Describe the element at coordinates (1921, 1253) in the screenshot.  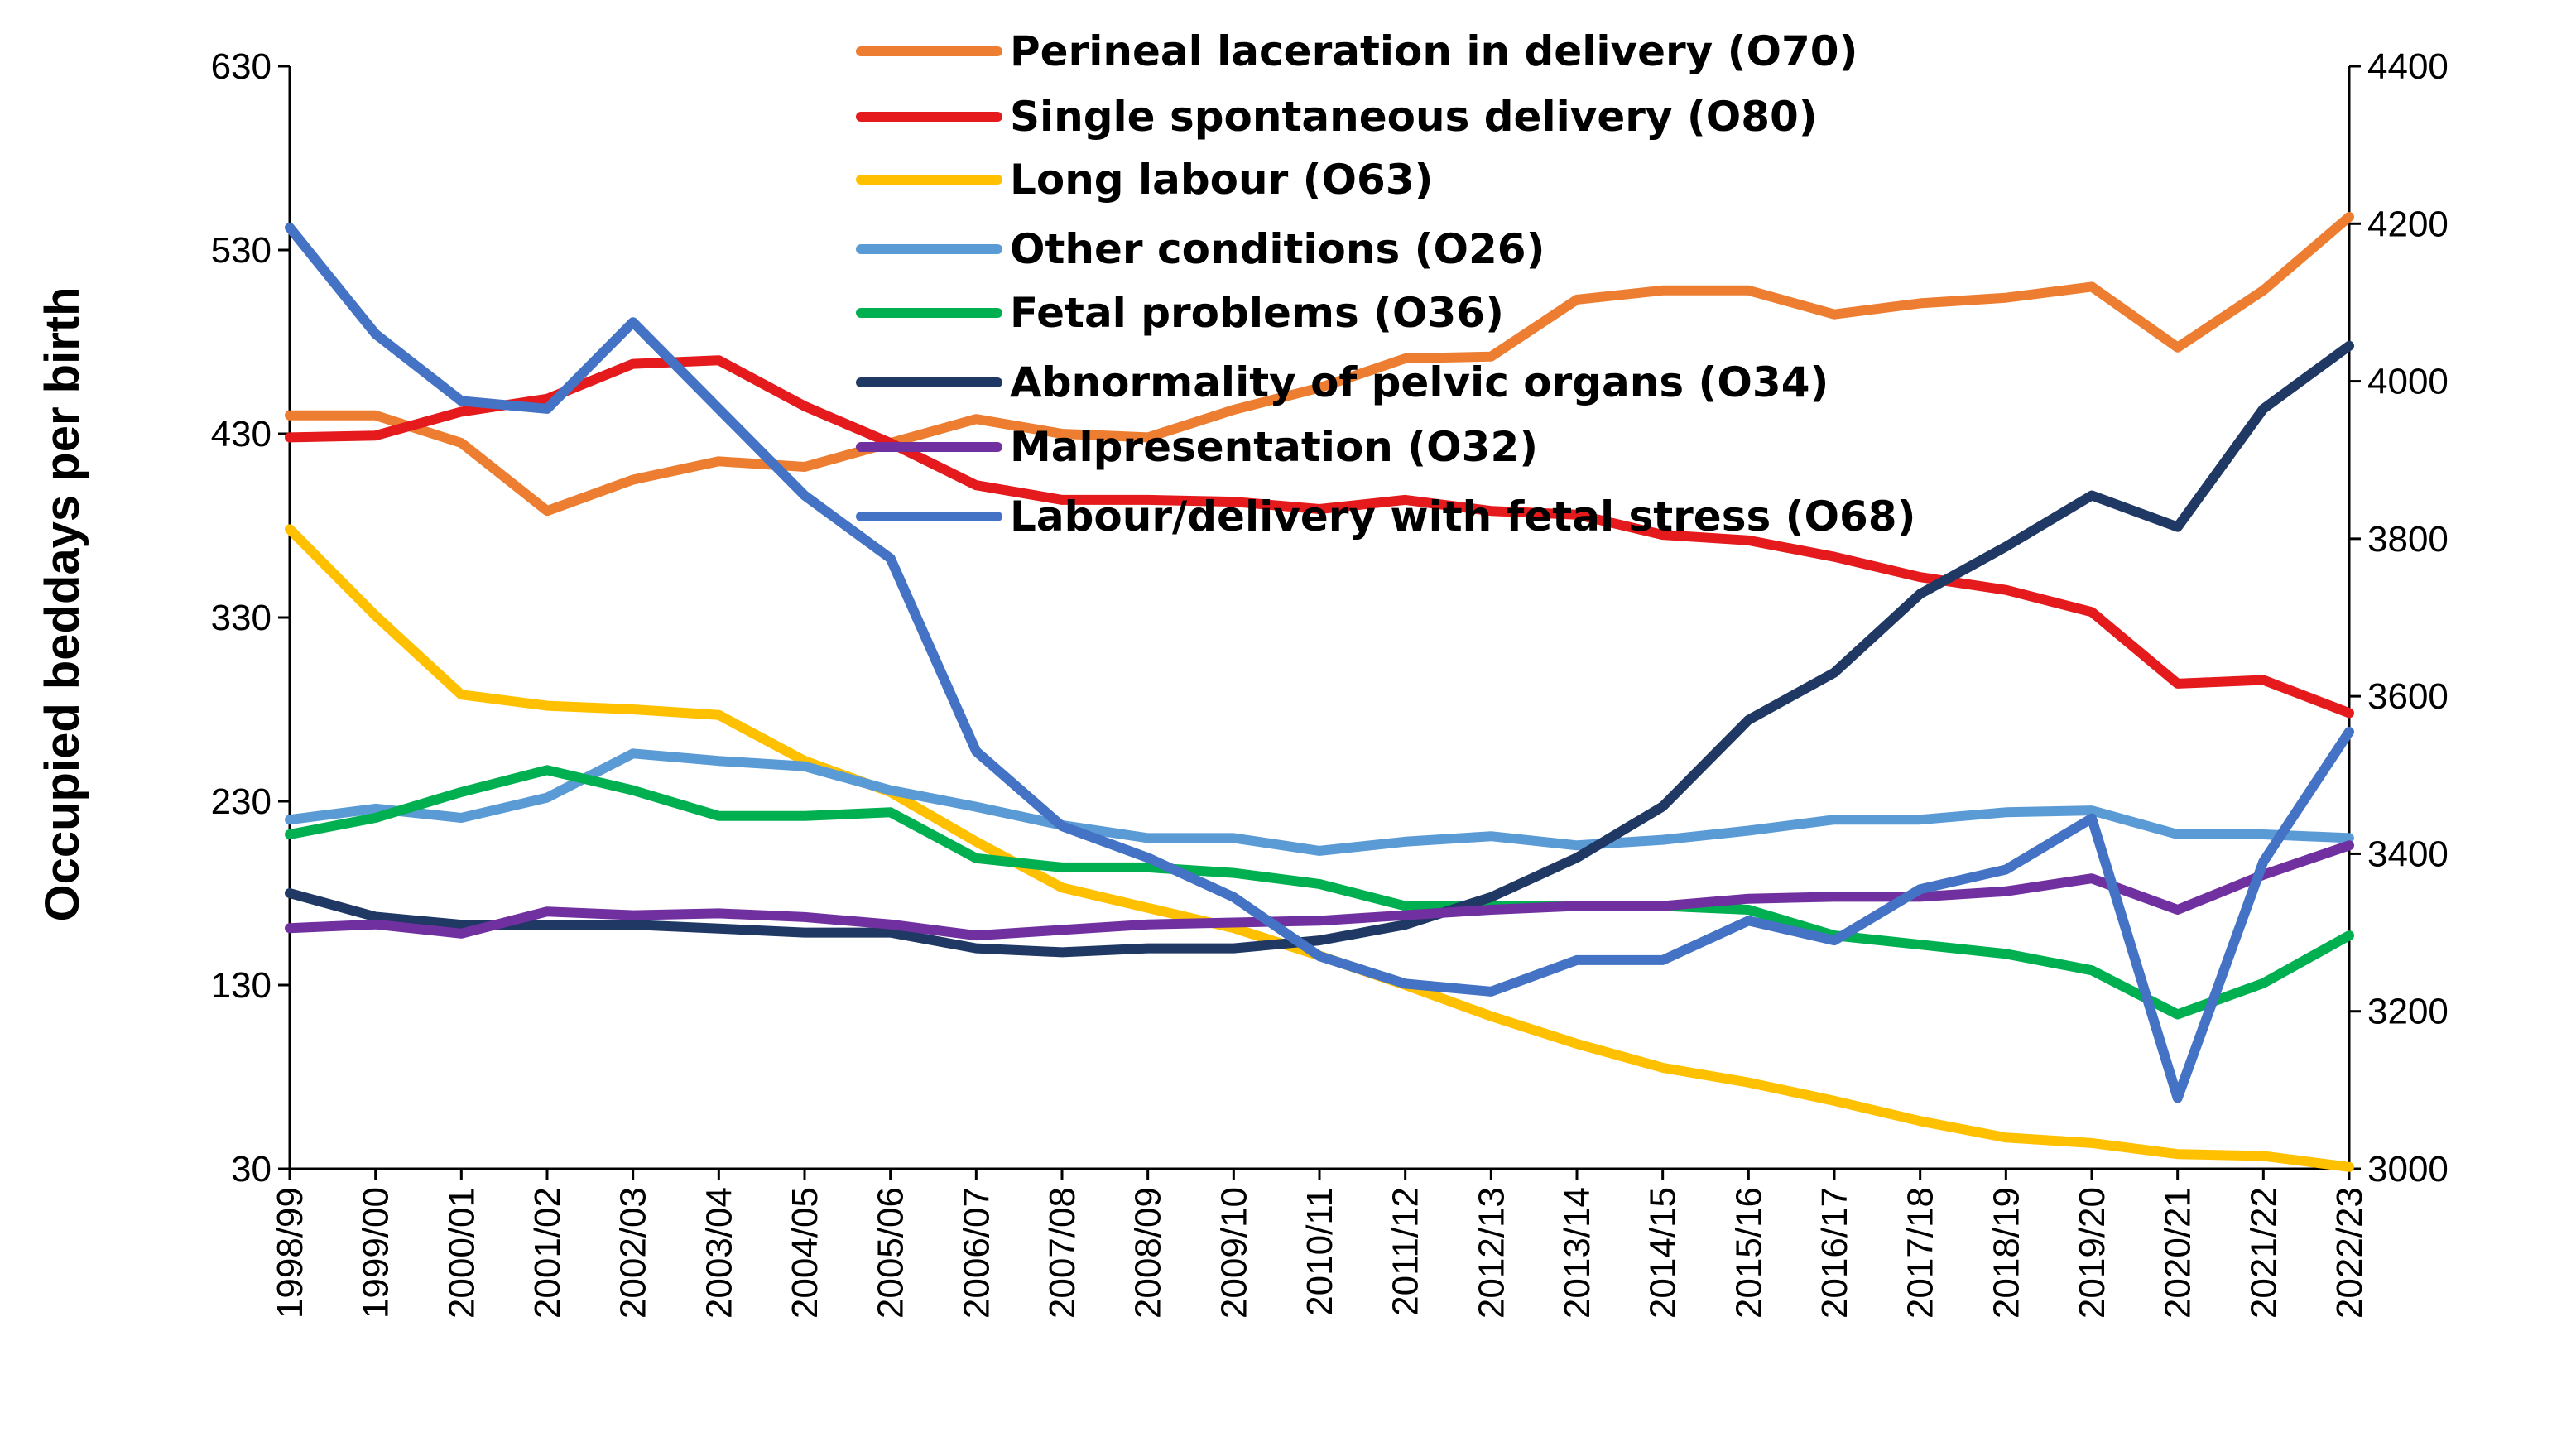
I see `x-tick-label: 2017/18` at that location.